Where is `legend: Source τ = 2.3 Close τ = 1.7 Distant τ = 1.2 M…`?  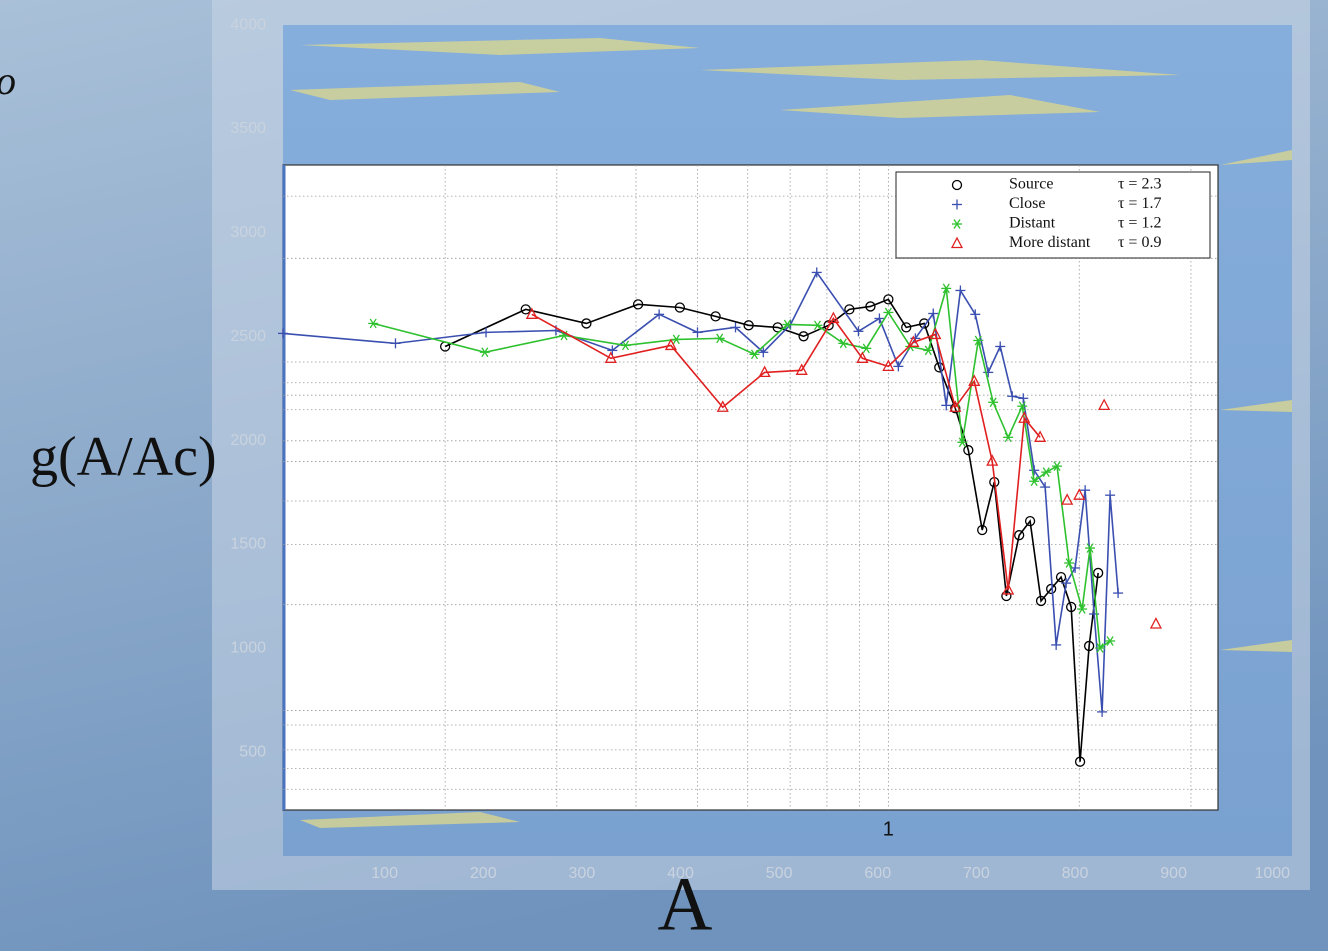 legend: Source τ = 2.3 Close τ = 1.7 Distant τ = 1.2 M… is located at coordinates (1053, 215).